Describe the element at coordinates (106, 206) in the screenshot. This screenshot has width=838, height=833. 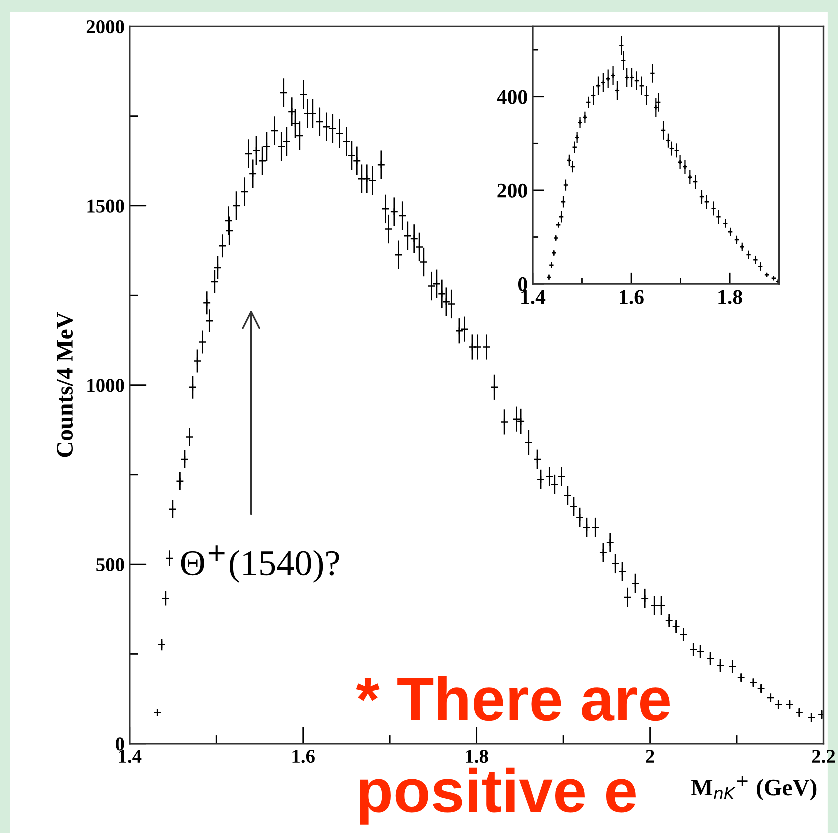
I see `y-tick-label: 1500` at that location.